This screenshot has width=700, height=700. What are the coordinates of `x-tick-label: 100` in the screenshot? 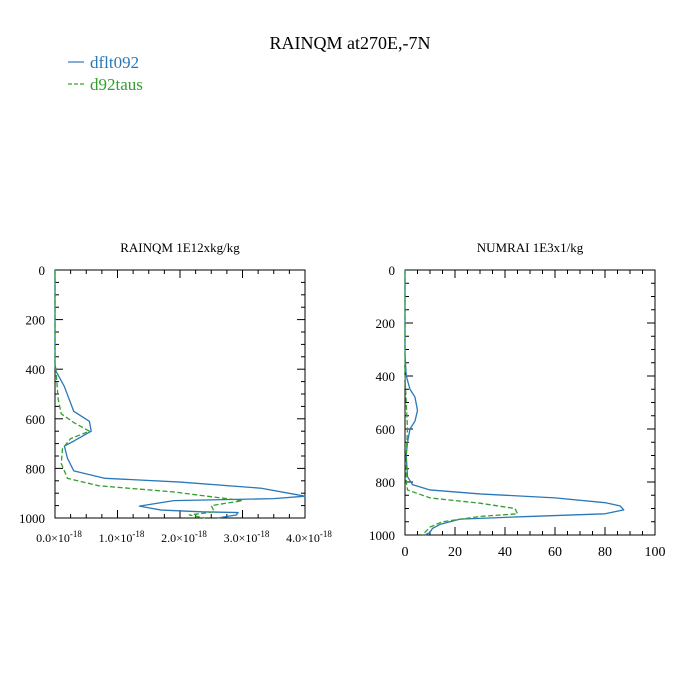 It's located at (655, 552).